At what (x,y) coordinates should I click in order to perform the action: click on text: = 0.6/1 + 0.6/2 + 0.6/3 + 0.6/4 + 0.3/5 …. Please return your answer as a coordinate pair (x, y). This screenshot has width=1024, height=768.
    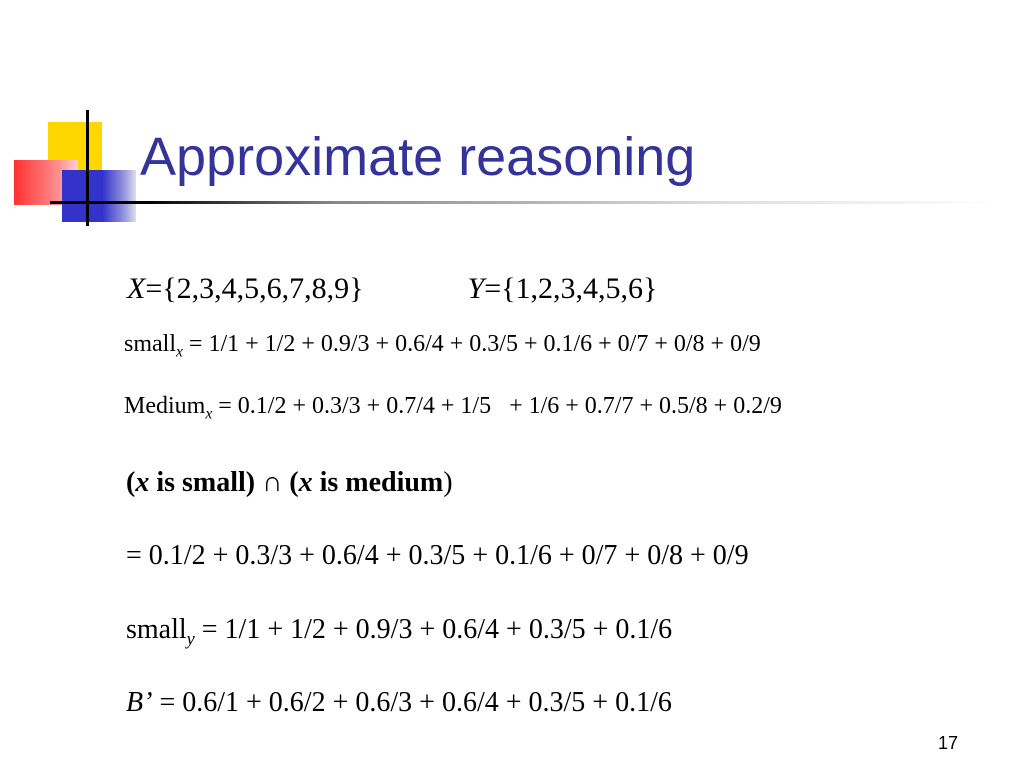
    Looking at the image, I should click on (412, 702).